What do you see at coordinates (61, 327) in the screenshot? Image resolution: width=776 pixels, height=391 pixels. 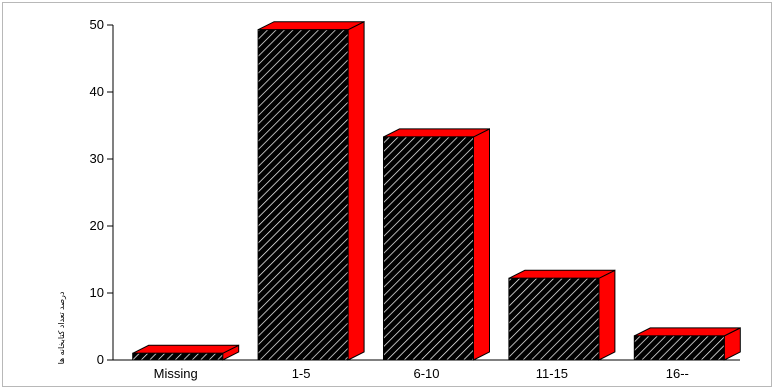 I see `y-axis-label: درصد تعداد کتابخانه ها` at bounding box center [61, 327].